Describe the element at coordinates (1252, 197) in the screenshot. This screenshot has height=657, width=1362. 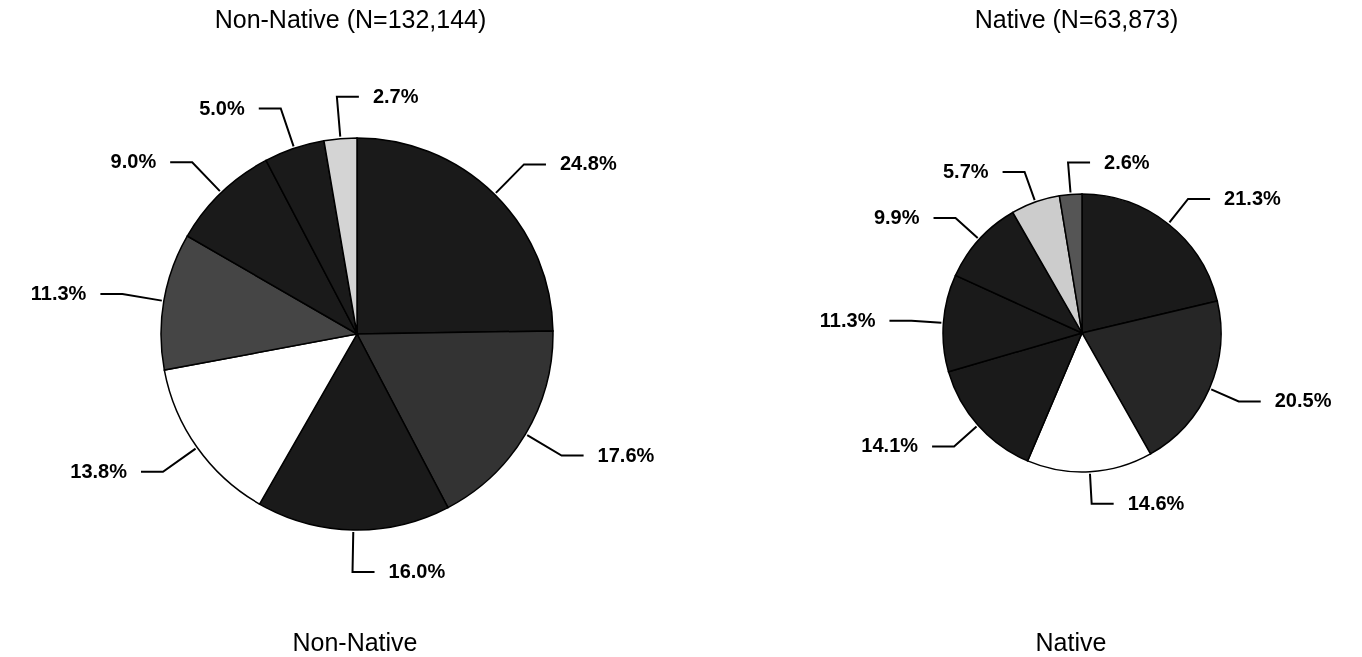
I see `data-label: 21.3%` at that location.